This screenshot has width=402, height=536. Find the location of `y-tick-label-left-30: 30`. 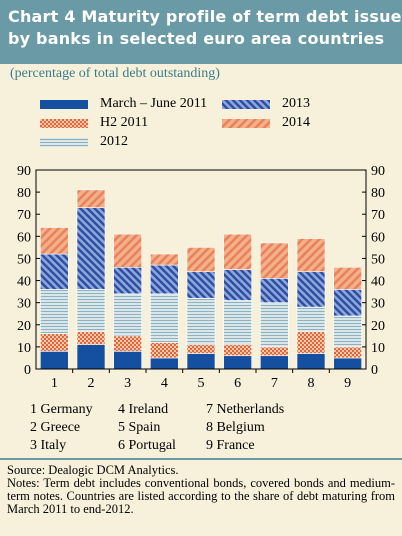

y-tick-label-left-30: 30 is located at coordinates (24, 304).